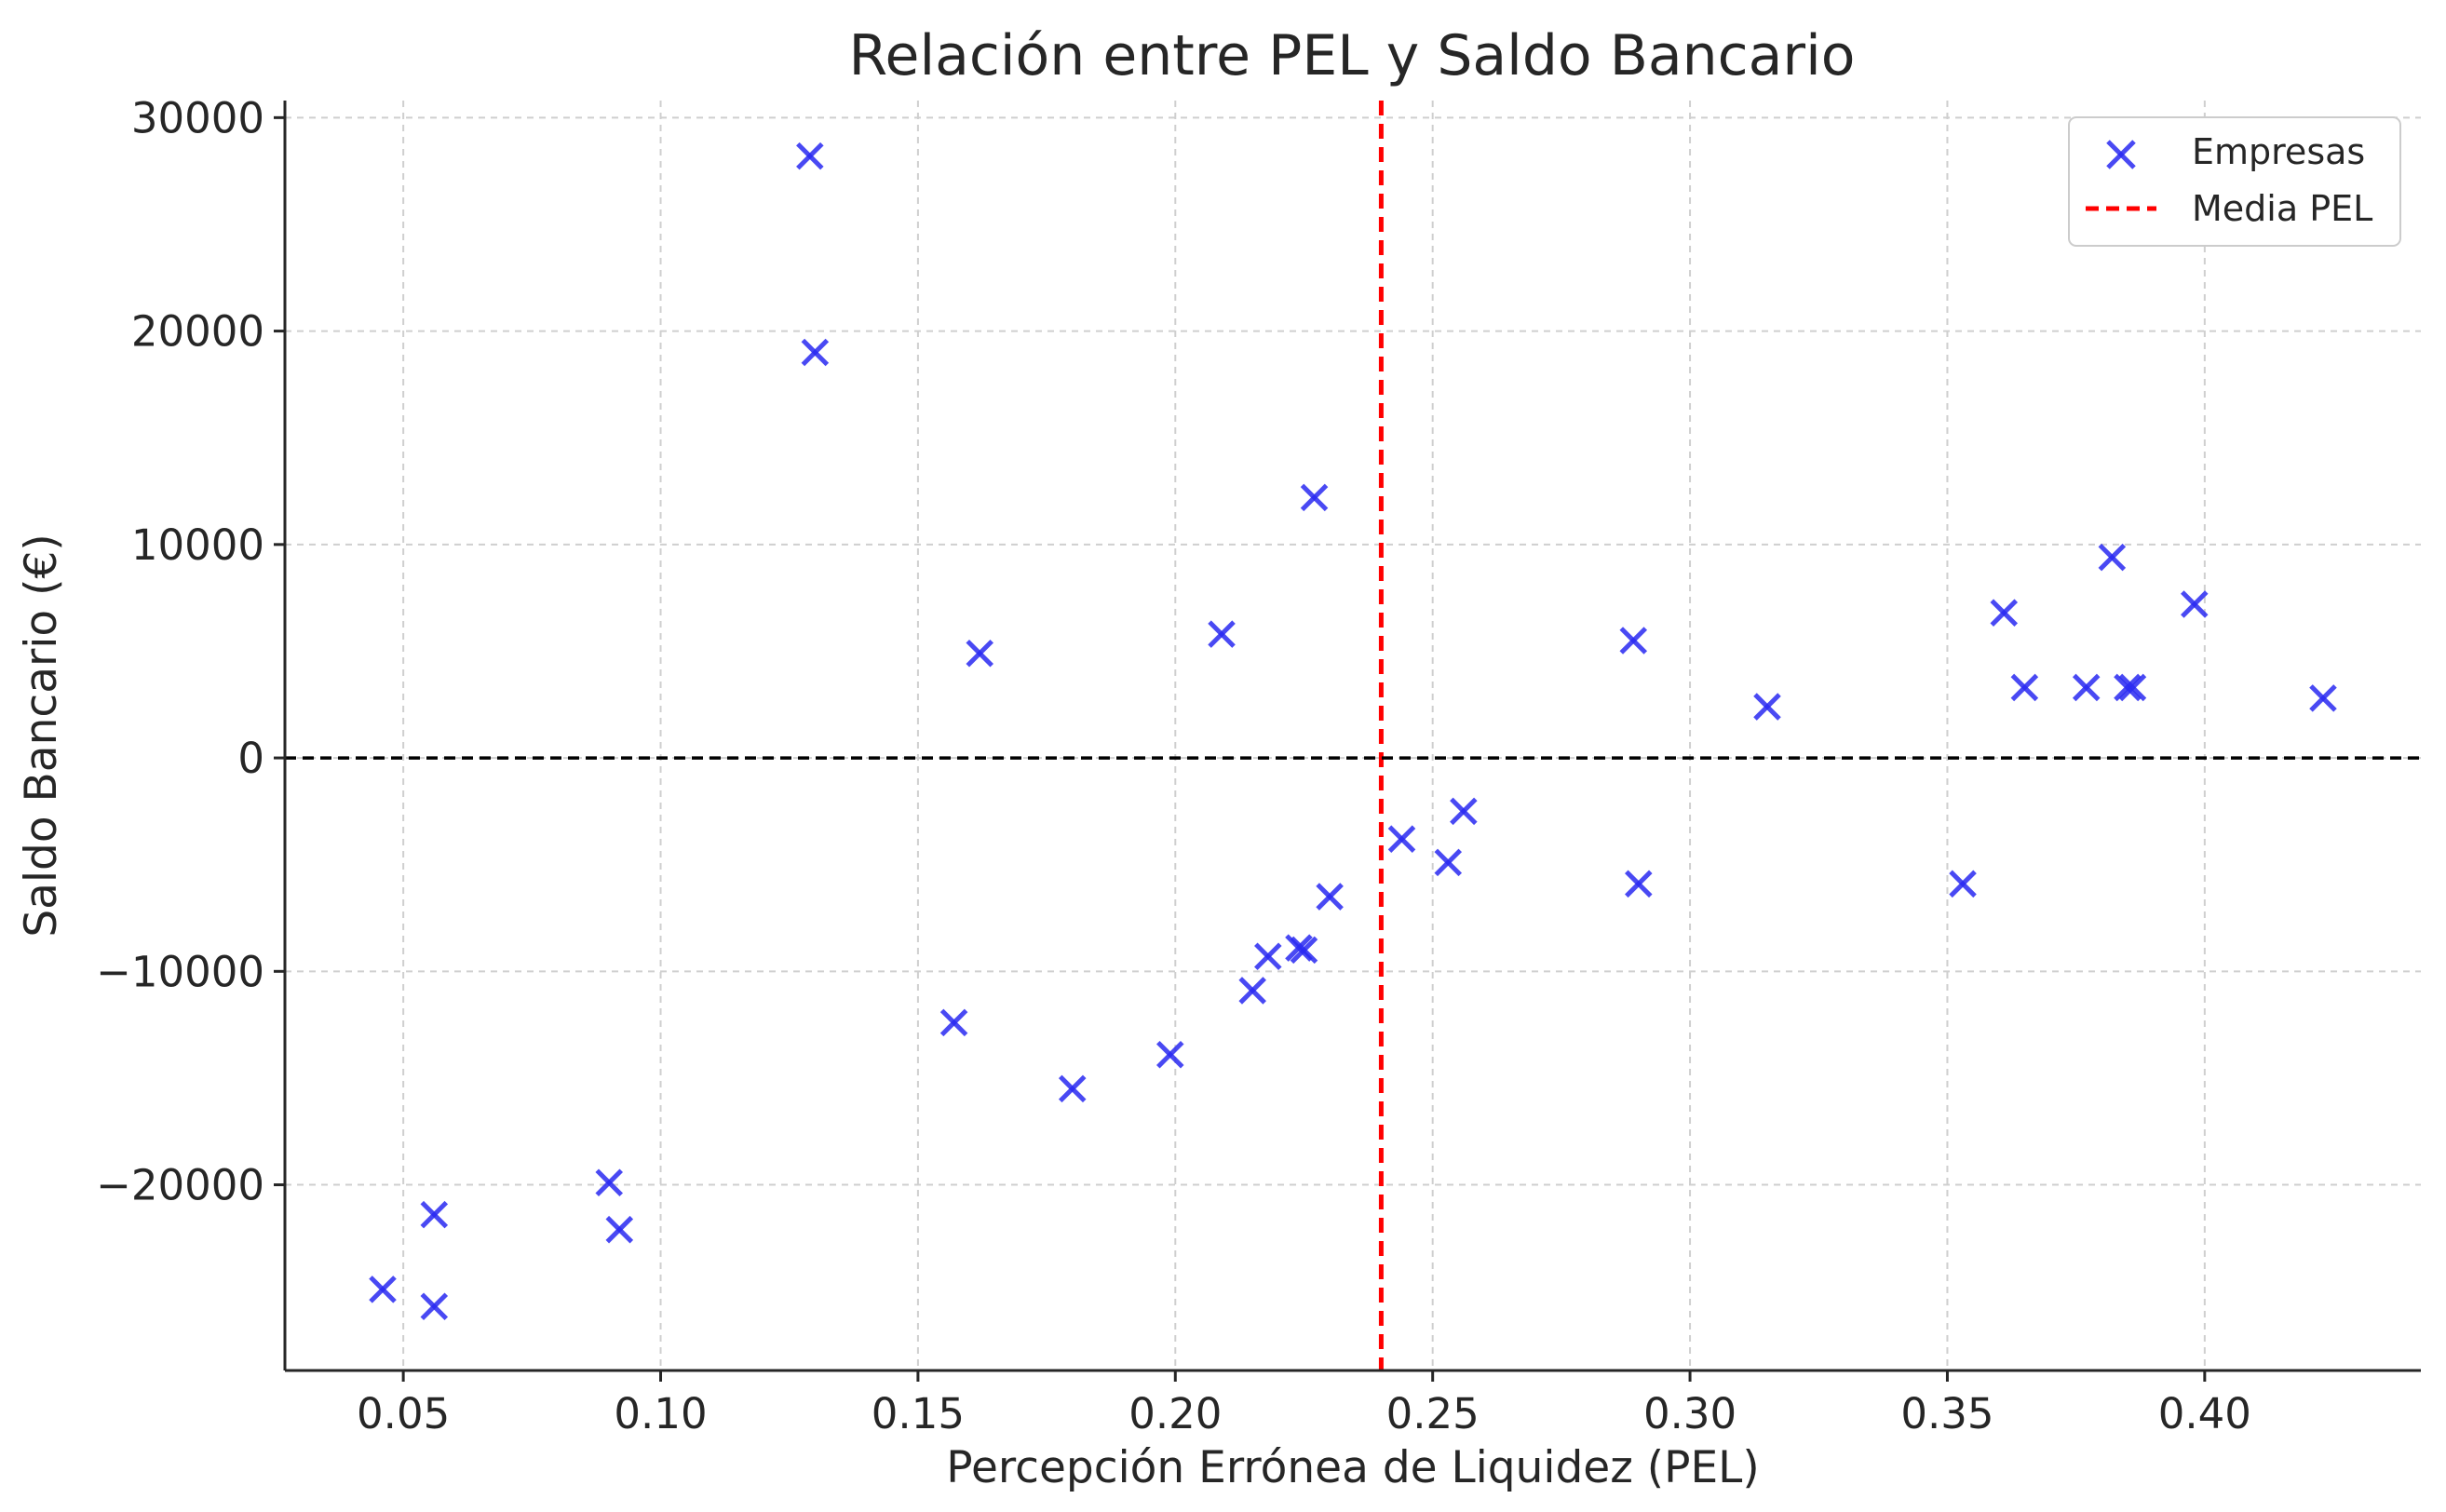  I want to click on x-tick-label: 0.35, so click(1946, 1414).